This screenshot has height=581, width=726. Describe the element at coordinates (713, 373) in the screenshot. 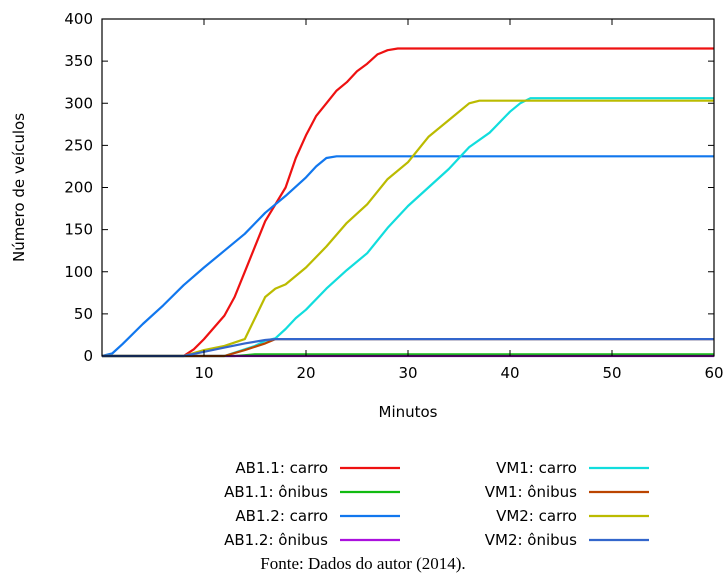

I see `x-tick-label: 60` at that location.